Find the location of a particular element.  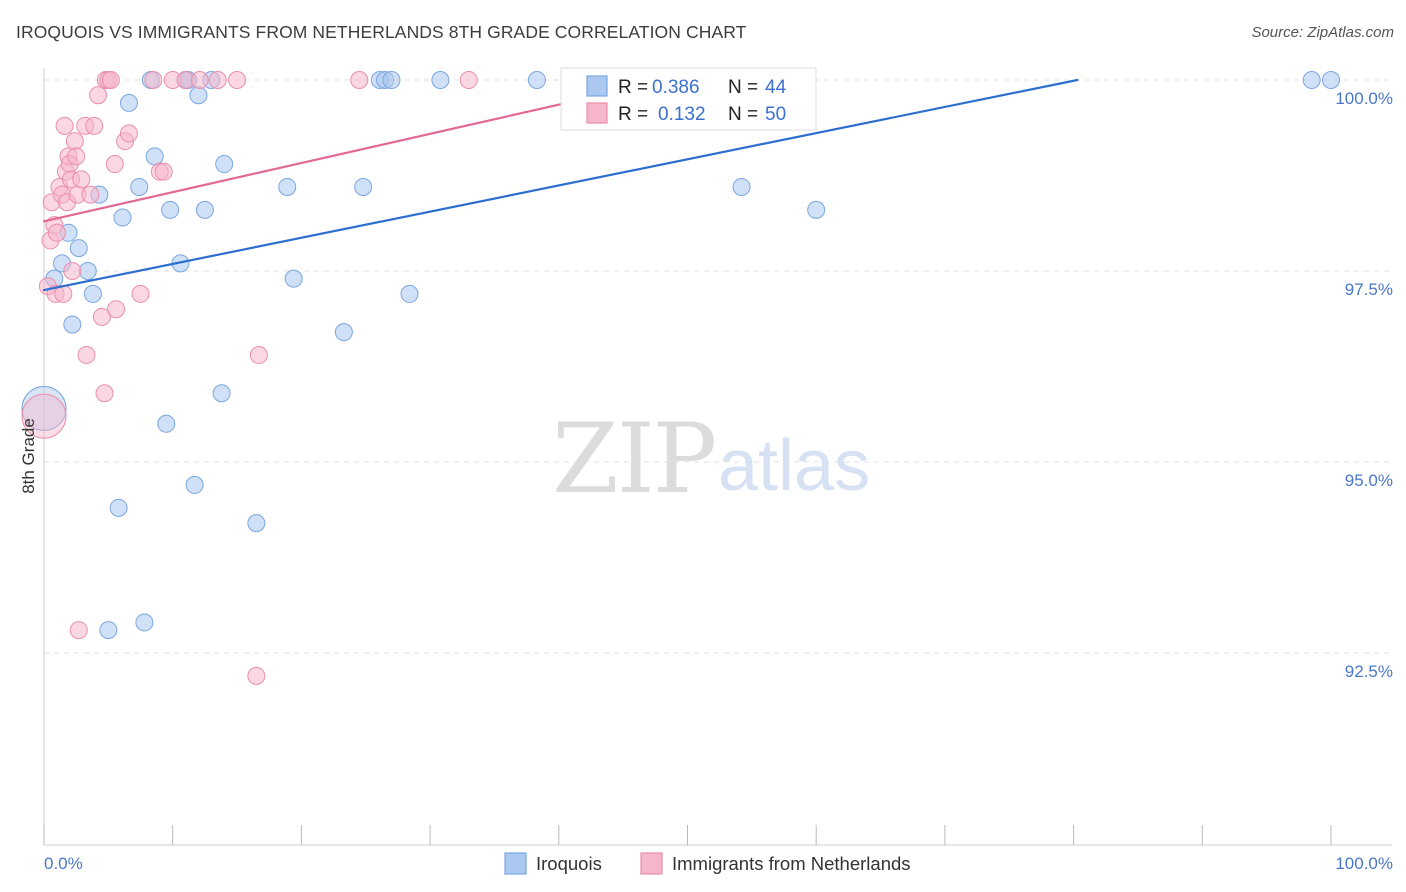

legend: Iroquois Immigrants from Netherlands is located at coordinates (707, 863).